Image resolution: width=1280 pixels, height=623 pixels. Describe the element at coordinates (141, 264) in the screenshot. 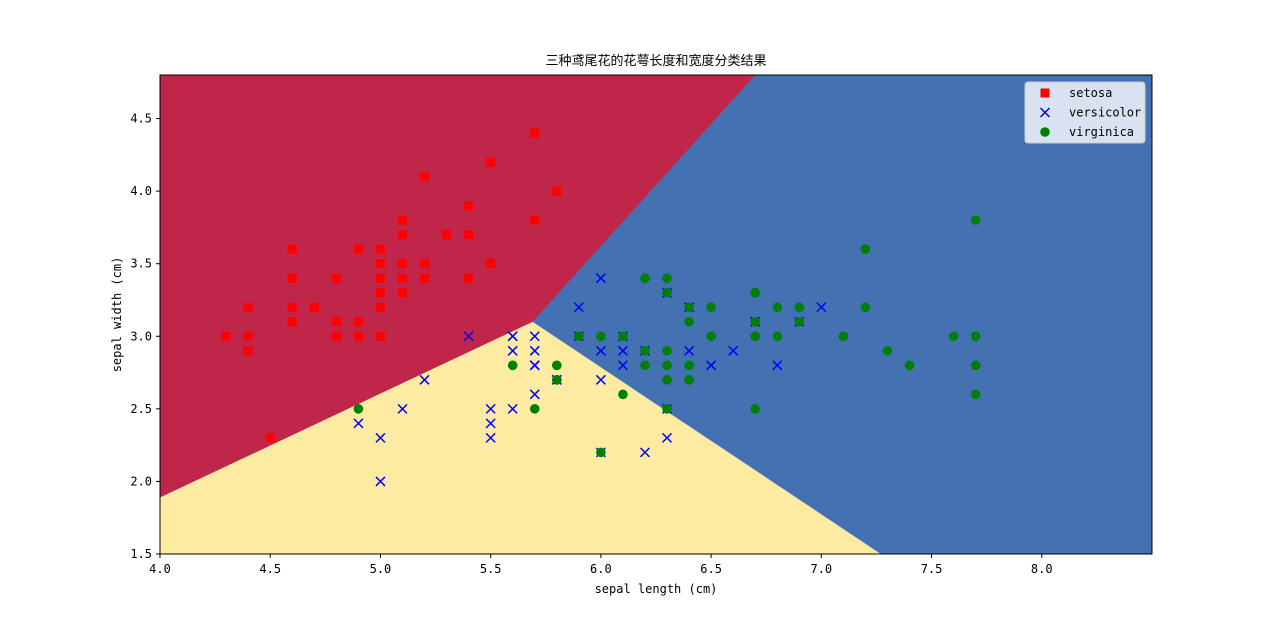

I see `y-tick-label: 3.5` at that location.